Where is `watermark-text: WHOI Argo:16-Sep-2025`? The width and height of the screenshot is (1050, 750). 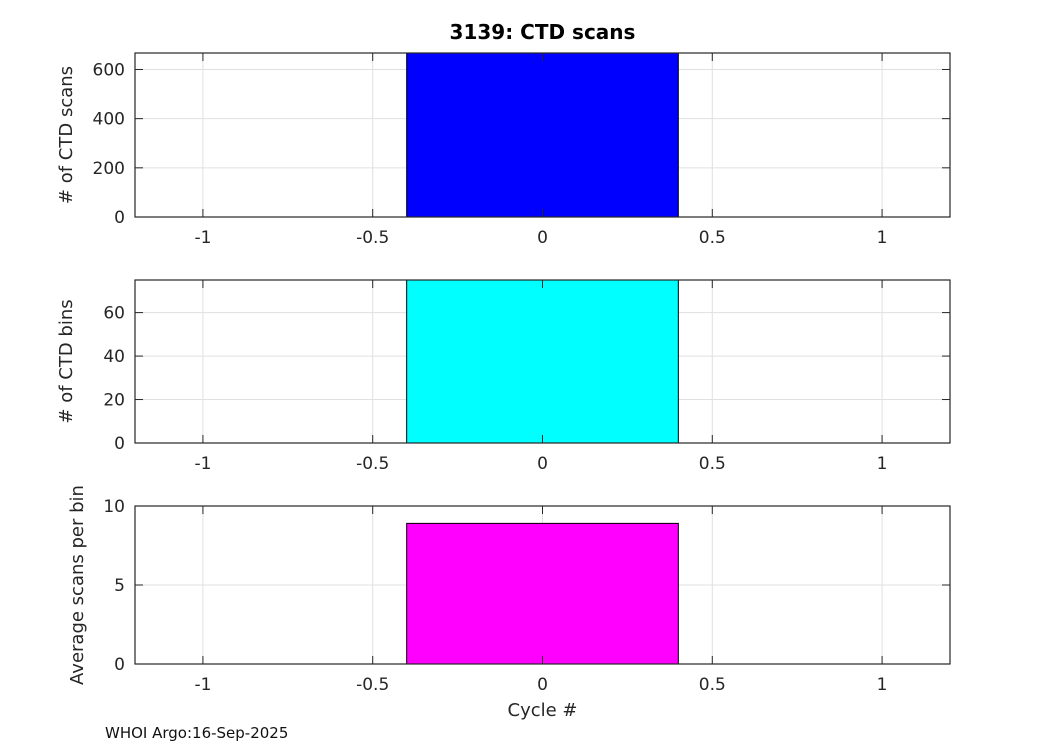
watermark-text: WHOI Argo:16-Sep-2025 is located at coordinates (197, 733).